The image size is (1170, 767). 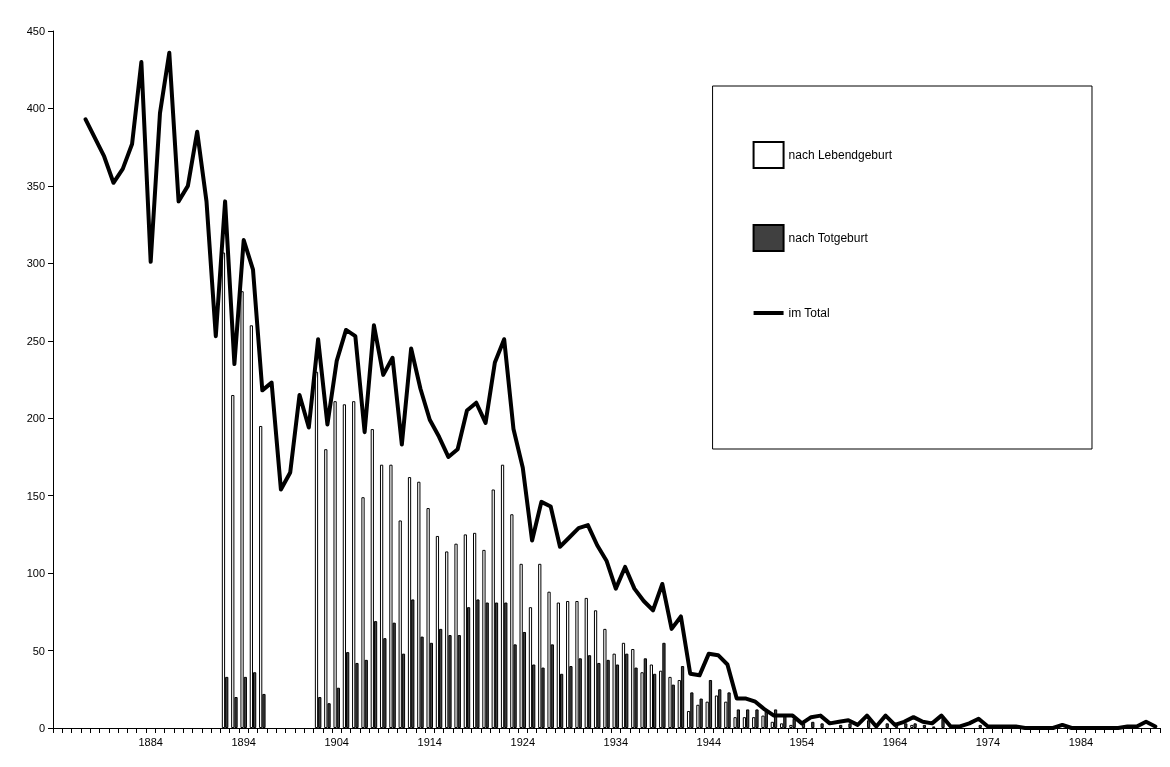 What do you see at coordinates (802, 741) in the screenshot?
I see `x-tick-label: 1954` at bounding box center [802, 741].